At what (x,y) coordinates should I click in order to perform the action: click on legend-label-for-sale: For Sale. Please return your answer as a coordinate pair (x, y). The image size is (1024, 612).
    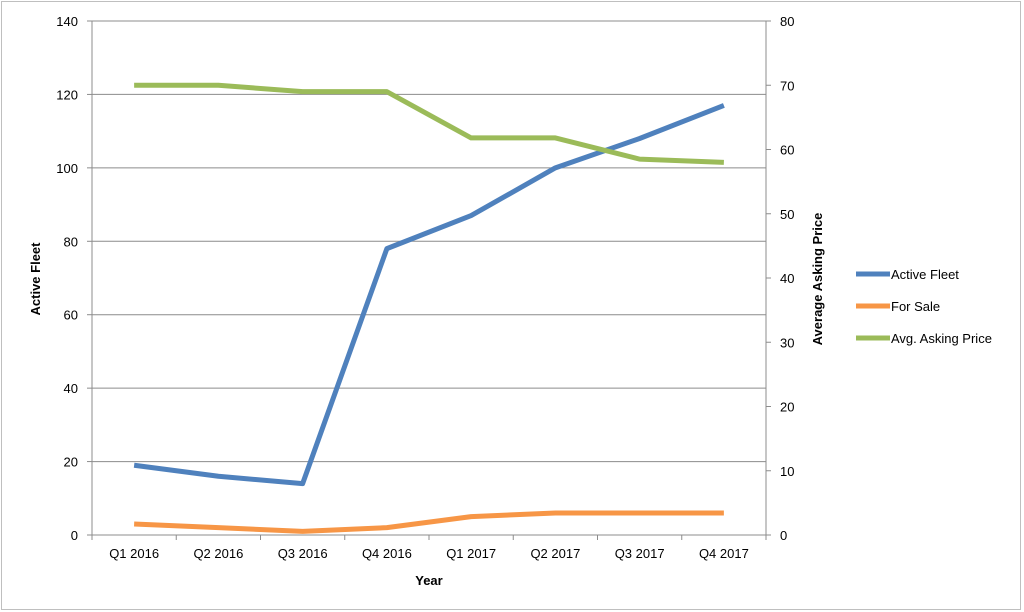
    Looking at the image, I should click on (915, 306).